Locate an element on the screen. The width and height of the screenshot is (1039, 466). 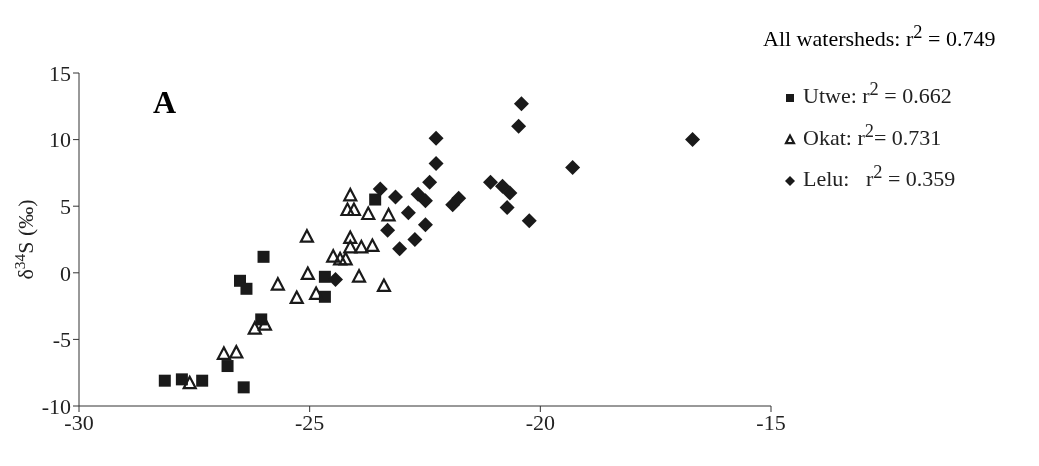
y-tick-label: -5 is located at coordinates (61, 340).